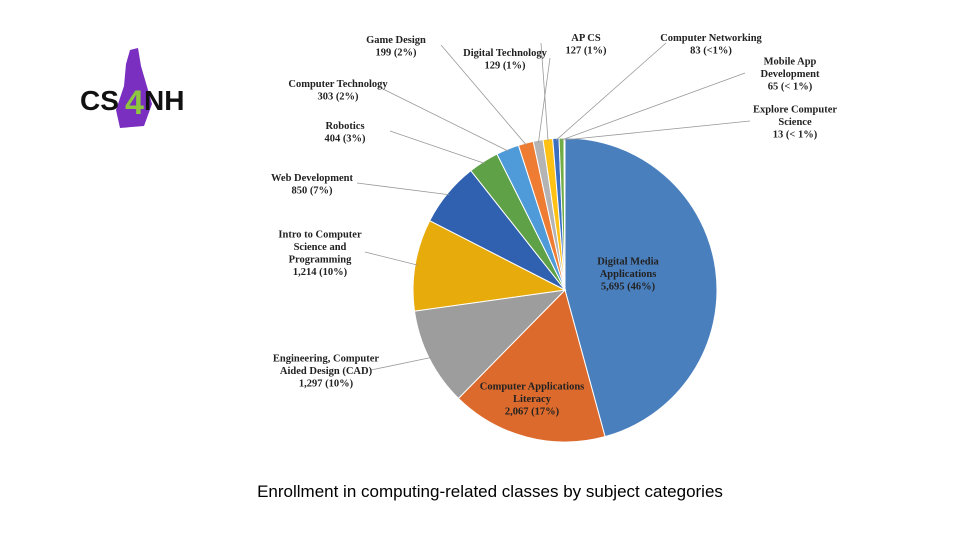 The width and height of the screenshot is (960, 540). I want to click on slice-category-text: Programming, so click(321, 259).